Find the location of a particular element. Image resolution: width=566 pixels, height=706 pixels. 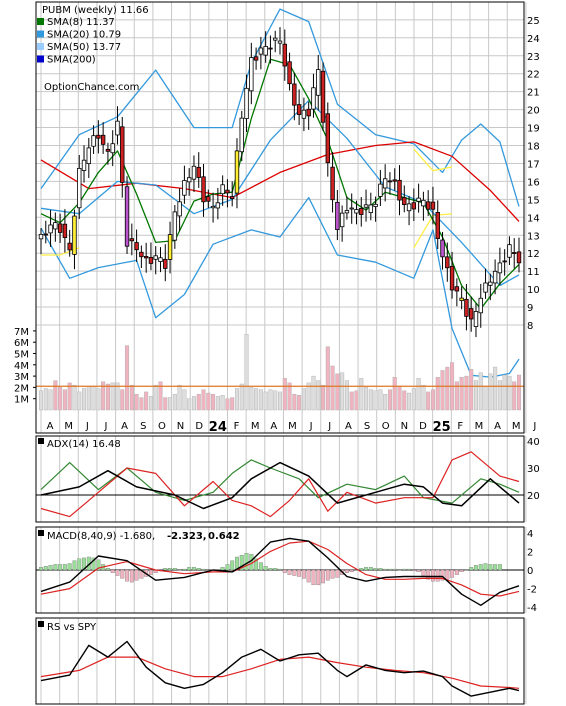

price-y-tick-label: 9 is located at coordinates (530, 308).